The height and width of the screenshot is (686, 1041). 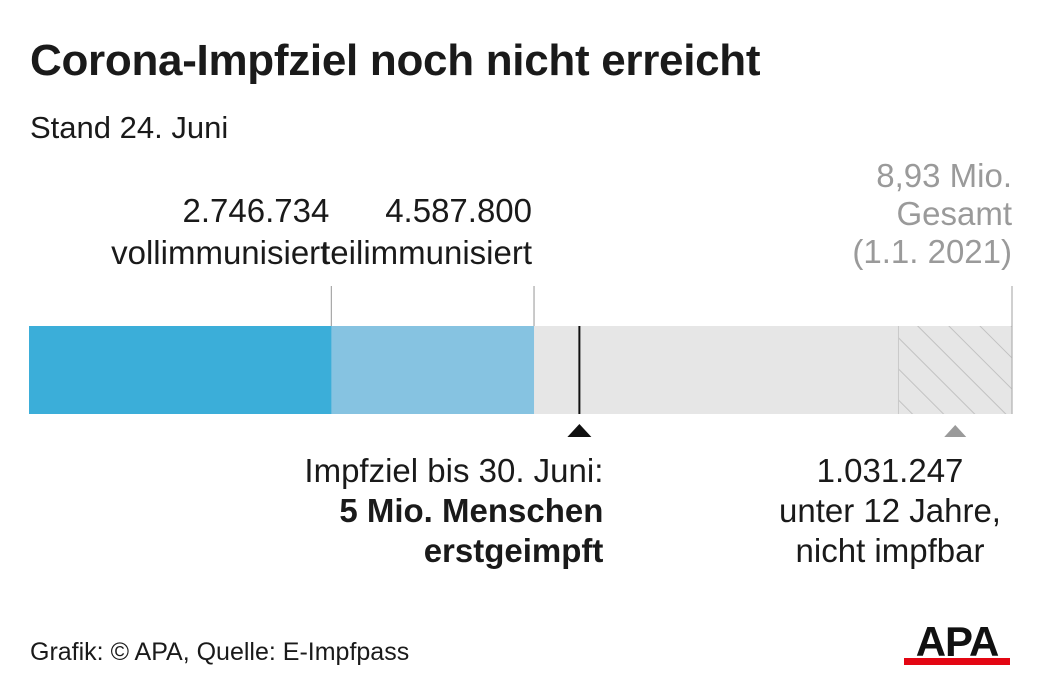 I want to click on segment-value-label-teilimmunisiert: 4.587.800, so click(x=458, y=210).